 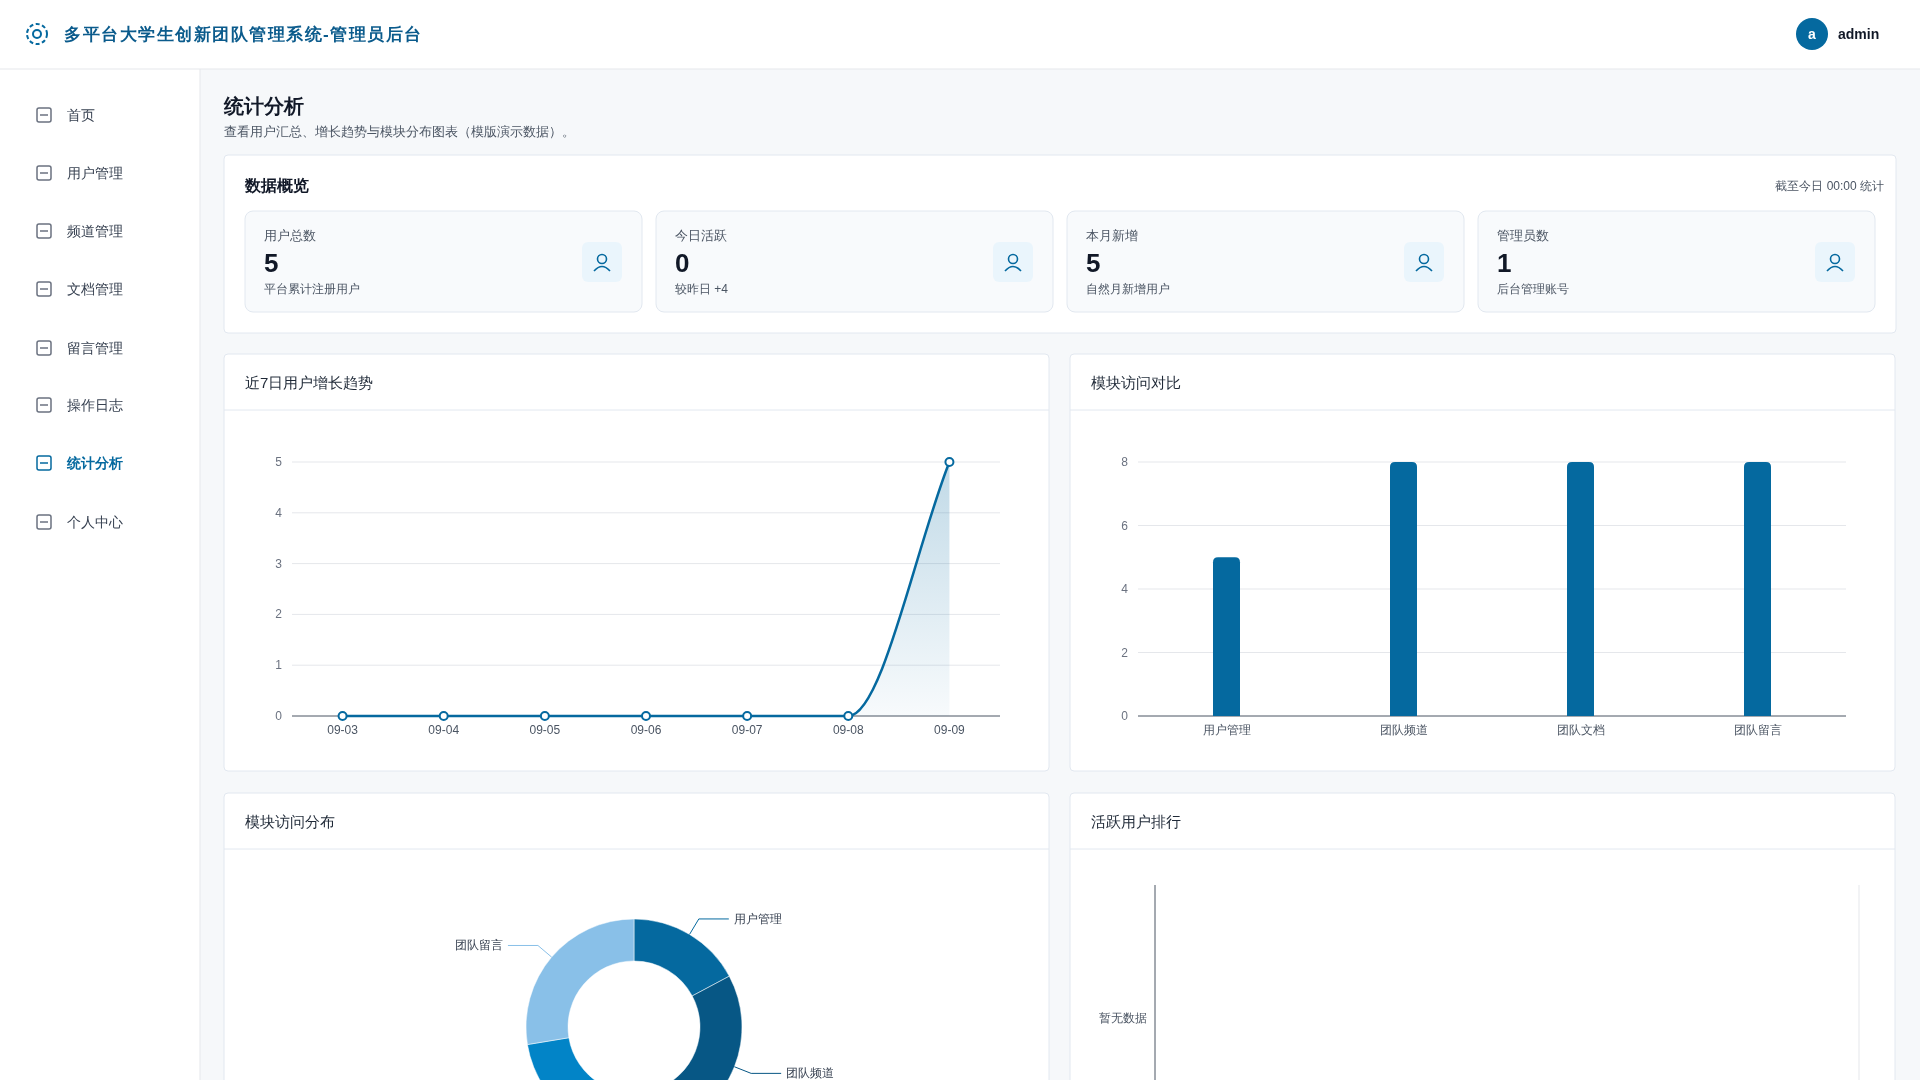 What do you see at coordinates (95, 522) in the screenshot?
I see `text: 个人中心` at bounding box center [95, 522].